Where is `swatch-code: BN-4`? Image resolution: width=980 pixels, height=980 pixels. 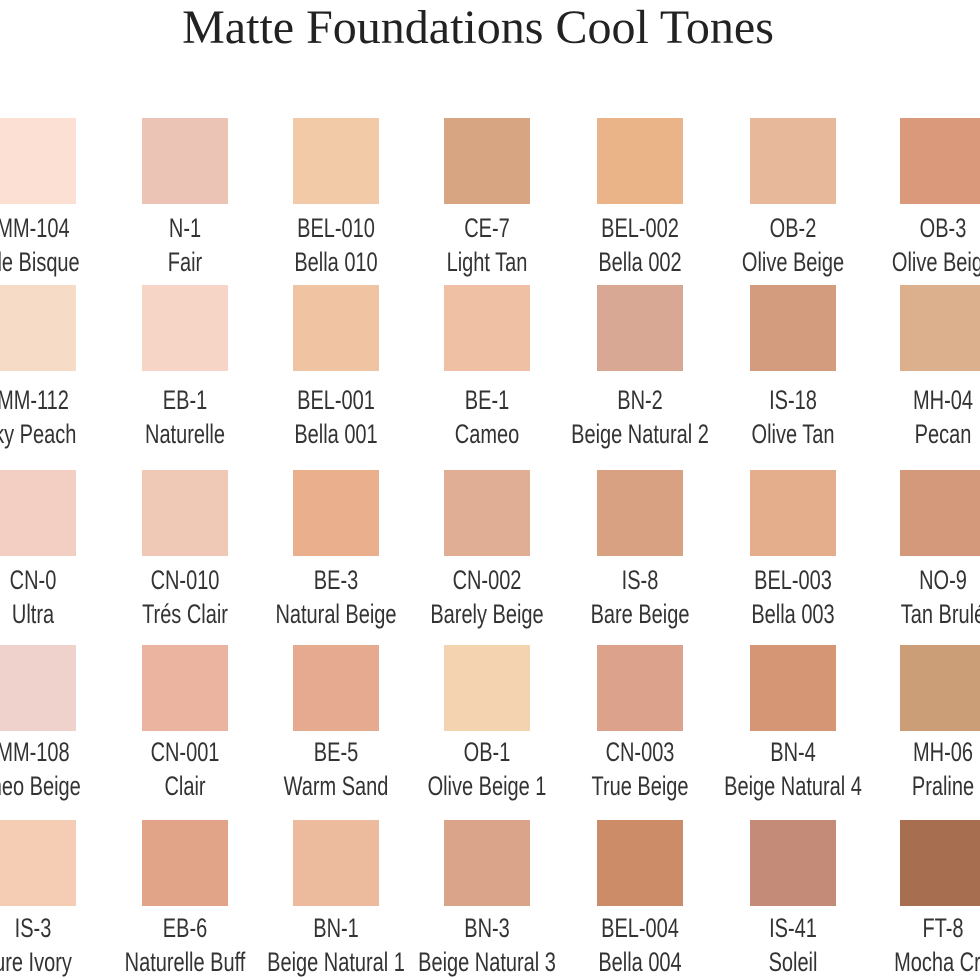
swatch-code: BN-4 is located at coordinates (793, 752).